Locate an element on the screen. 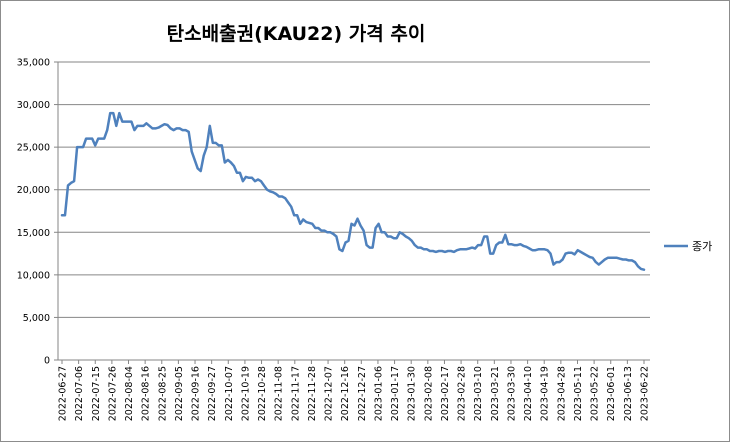  x-tick-label: 2022-06-27 is located at coordinates (63, 393).